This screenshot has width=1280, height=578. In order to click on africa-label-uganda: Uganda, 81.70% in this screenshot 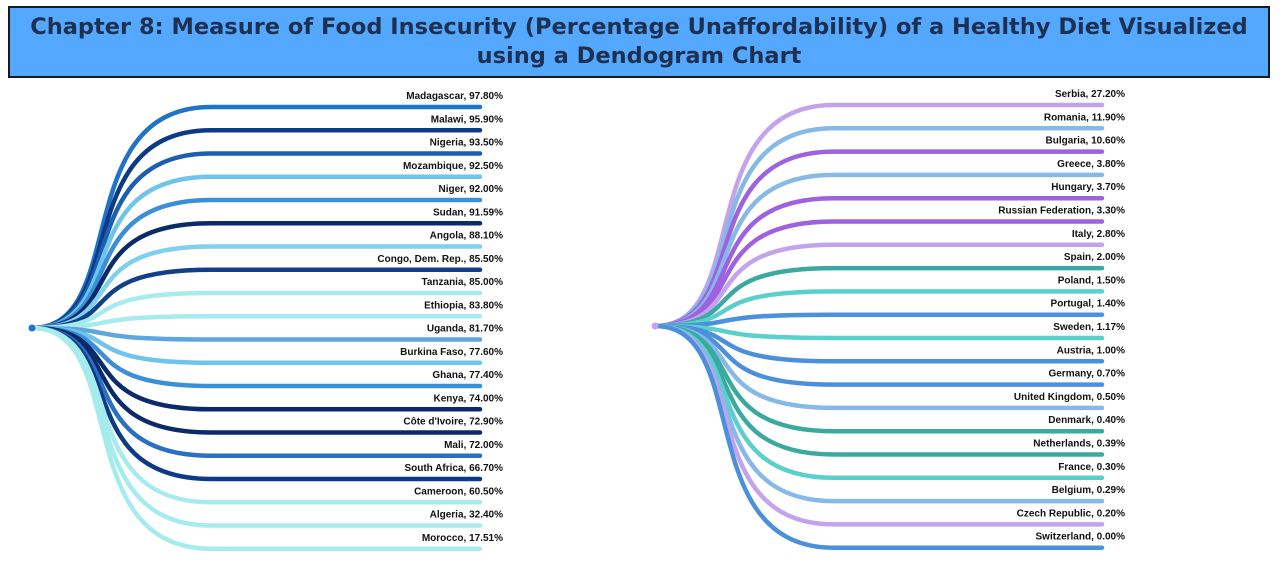, I will do `click(465, 329)`.